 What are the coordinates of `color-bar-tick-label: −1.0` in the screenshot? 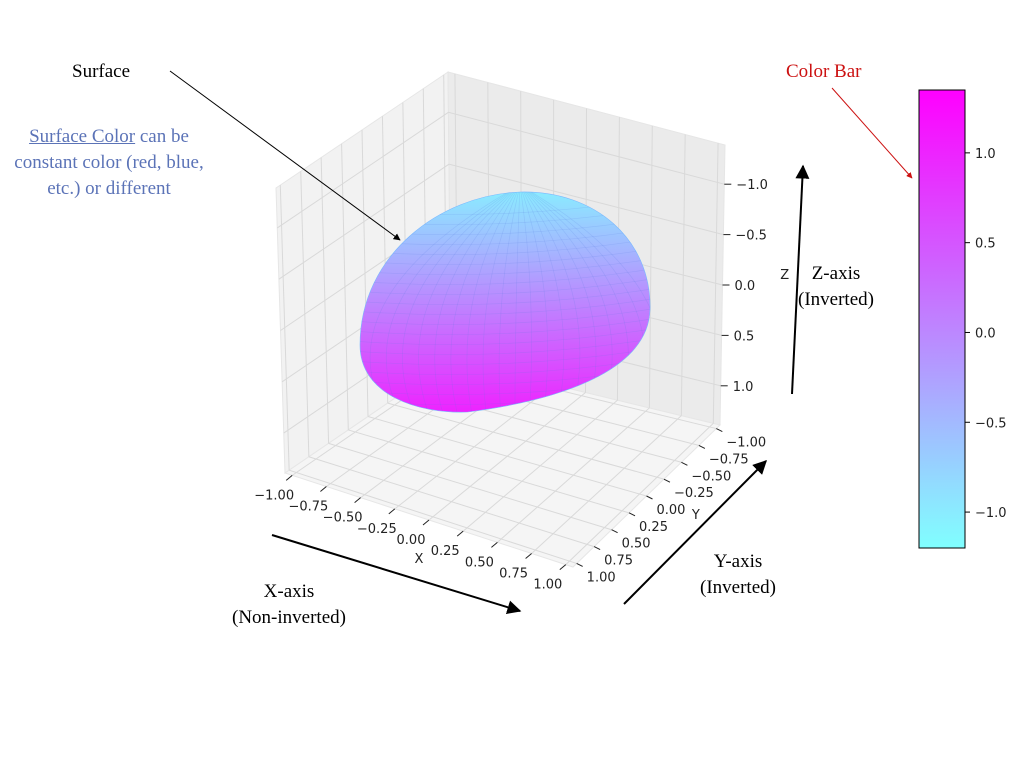 It's located at (991, 513).